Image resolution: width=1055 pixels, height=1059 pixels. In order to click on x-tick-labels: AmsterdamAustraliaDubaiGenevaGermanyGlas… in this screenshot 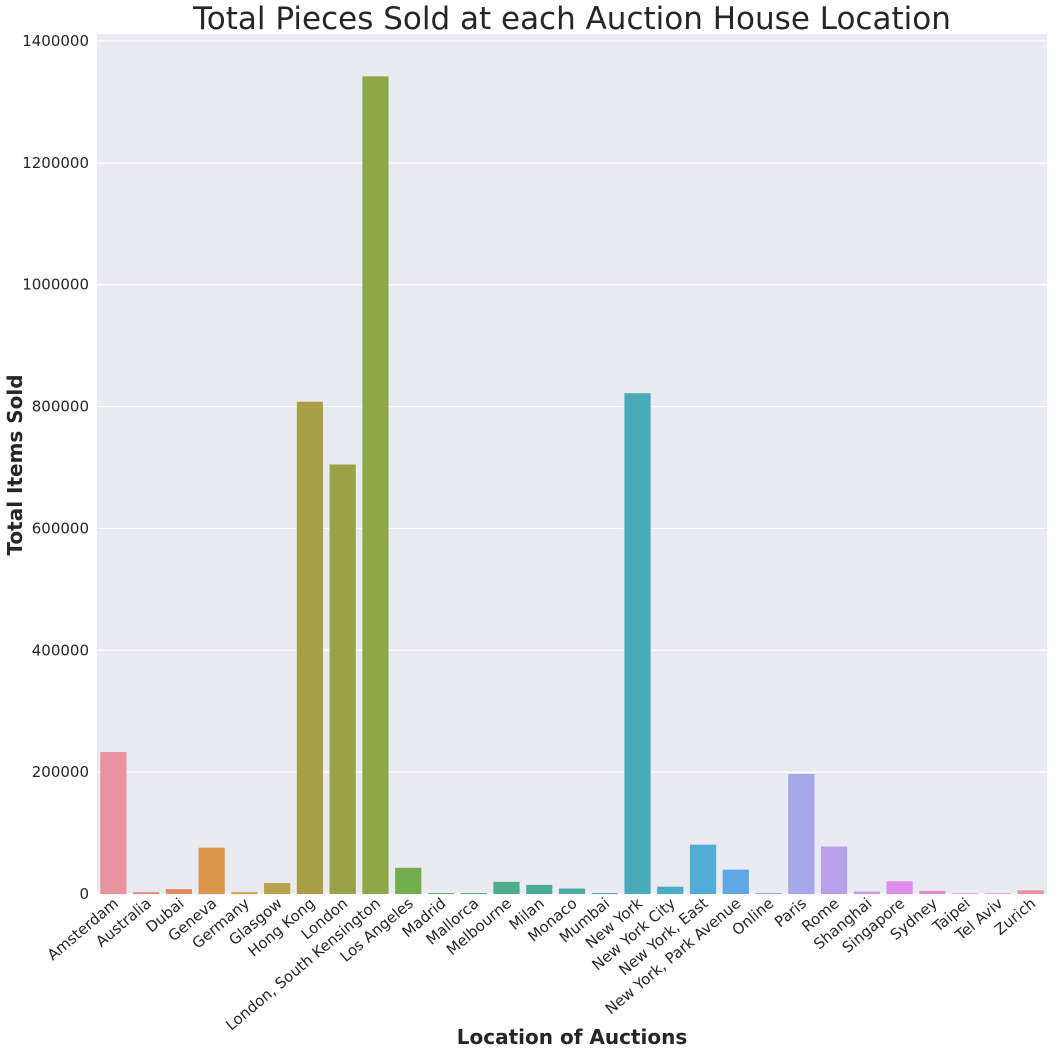, I will do `click(541, 964)`.